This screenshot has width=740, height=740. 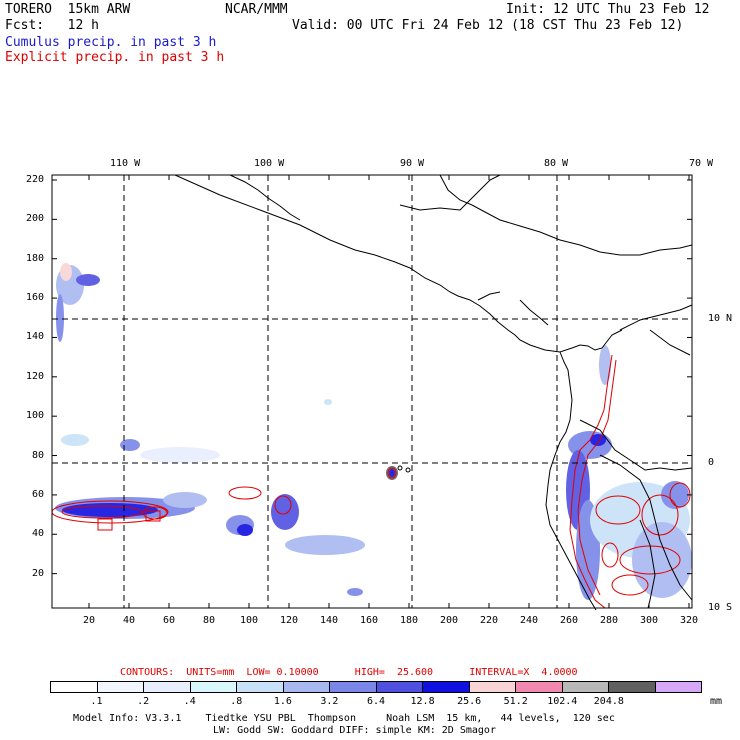 What do you see at coordinates (249, 620) in the screenshot?
I see `x-tick-label: 100` at bounding box center [249, 620].